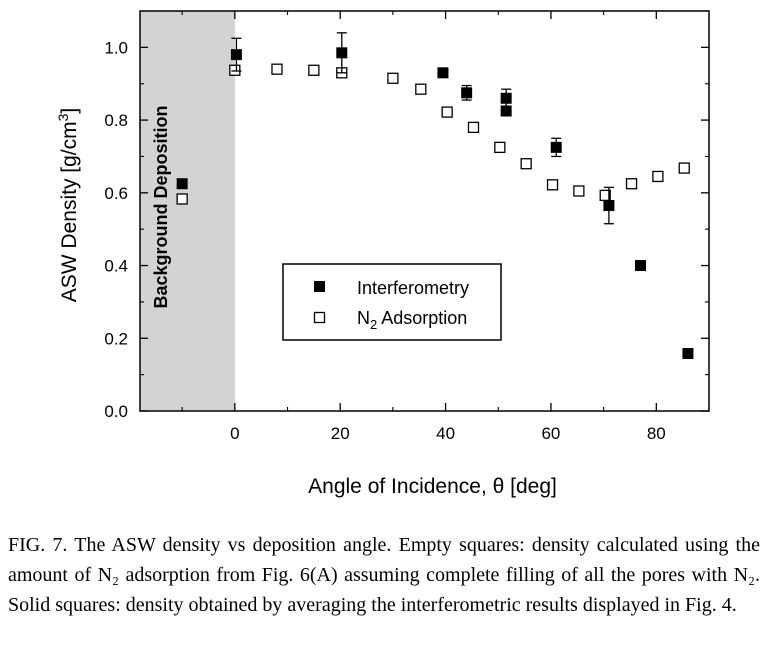 This screenshot has width=764, height=648. Describe the element at coordinates (116, 338) in the screenshot. I see `y-tick-label: 0.2` at that location.